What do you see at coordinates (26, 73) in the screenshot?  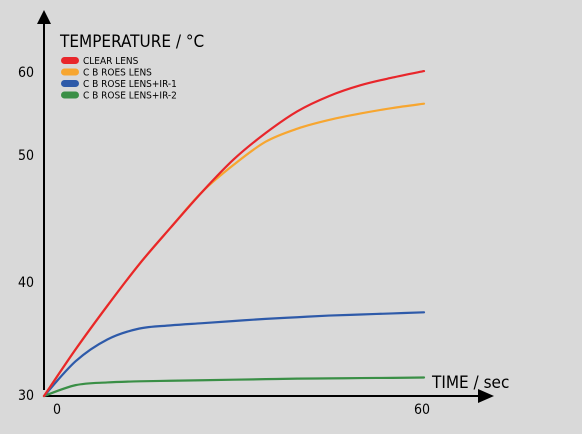 I see `y-tick-label-60: 60` at bounding box center [26, 73].